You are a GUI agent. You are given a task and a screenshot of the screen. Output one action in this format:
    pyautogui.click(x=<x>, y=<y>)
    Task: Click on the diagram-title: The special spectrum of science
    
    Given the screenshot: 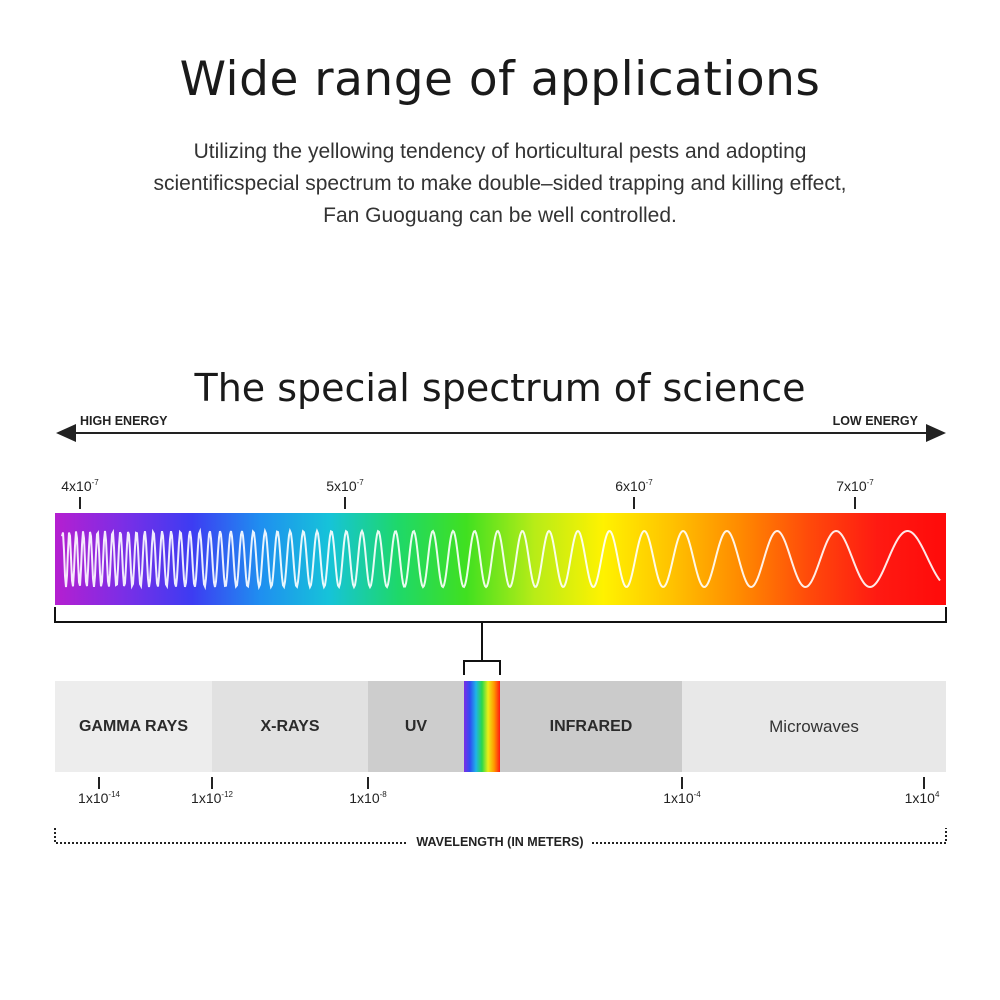 What is the action you would take?
    pyautogui.click(x=500, y=388)
    